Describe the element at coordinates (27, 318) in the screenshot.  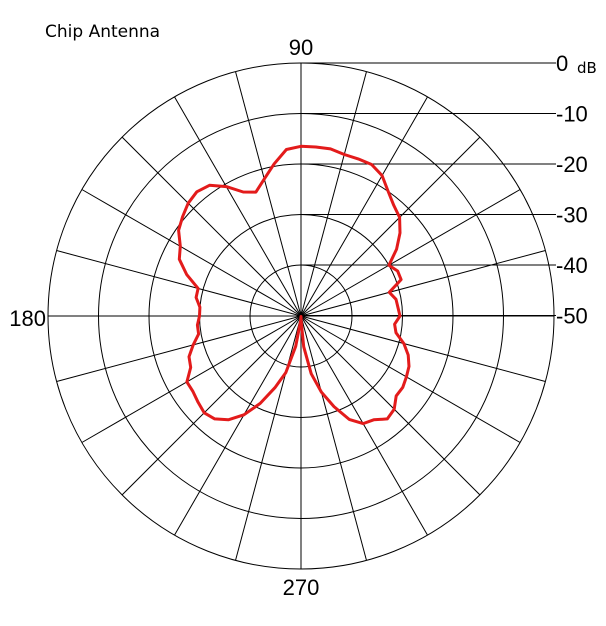
I see `angle-label: 180` at that location.